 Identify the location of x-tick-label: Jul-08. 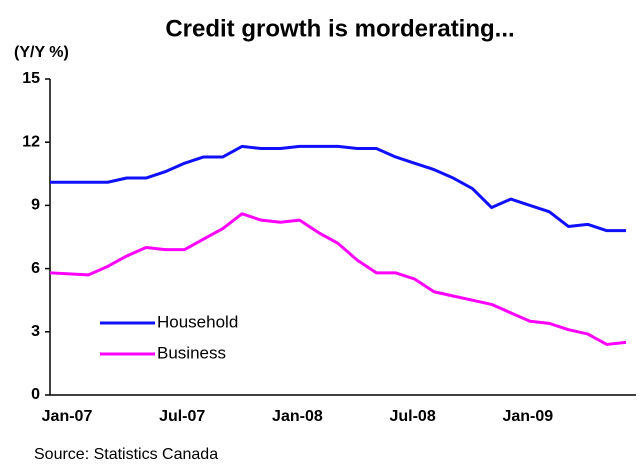
(412, 416).